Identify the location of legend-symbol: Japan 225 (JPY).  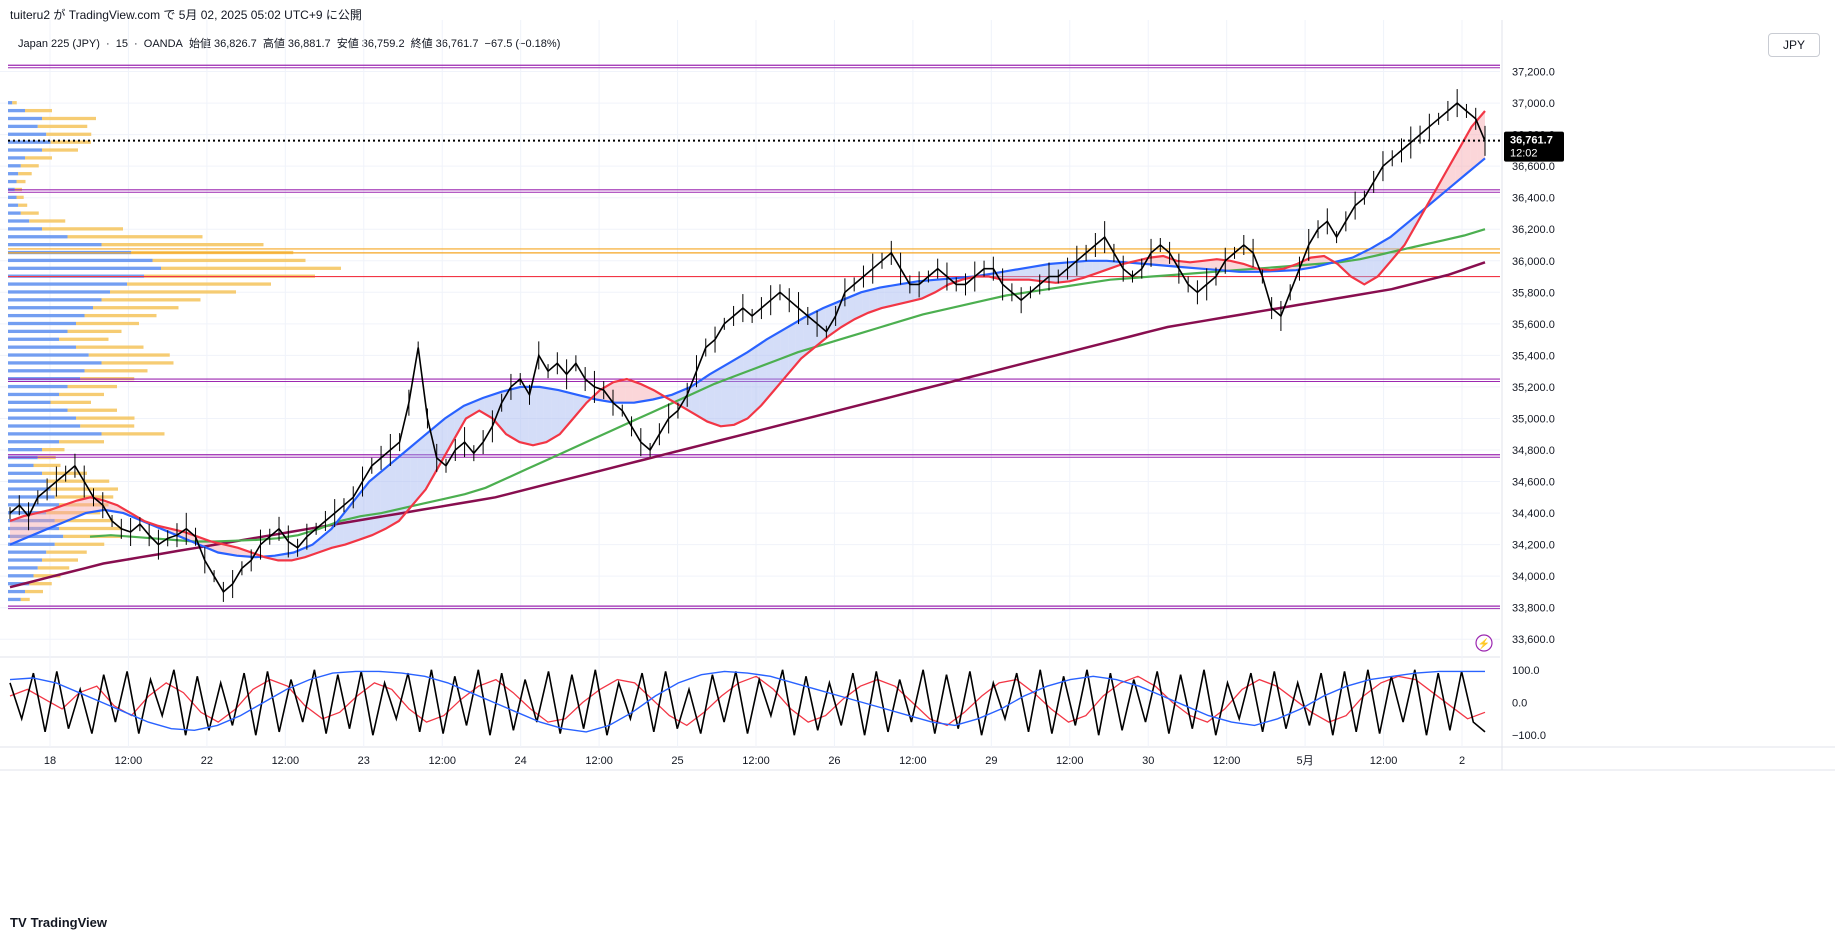
(59, 44).